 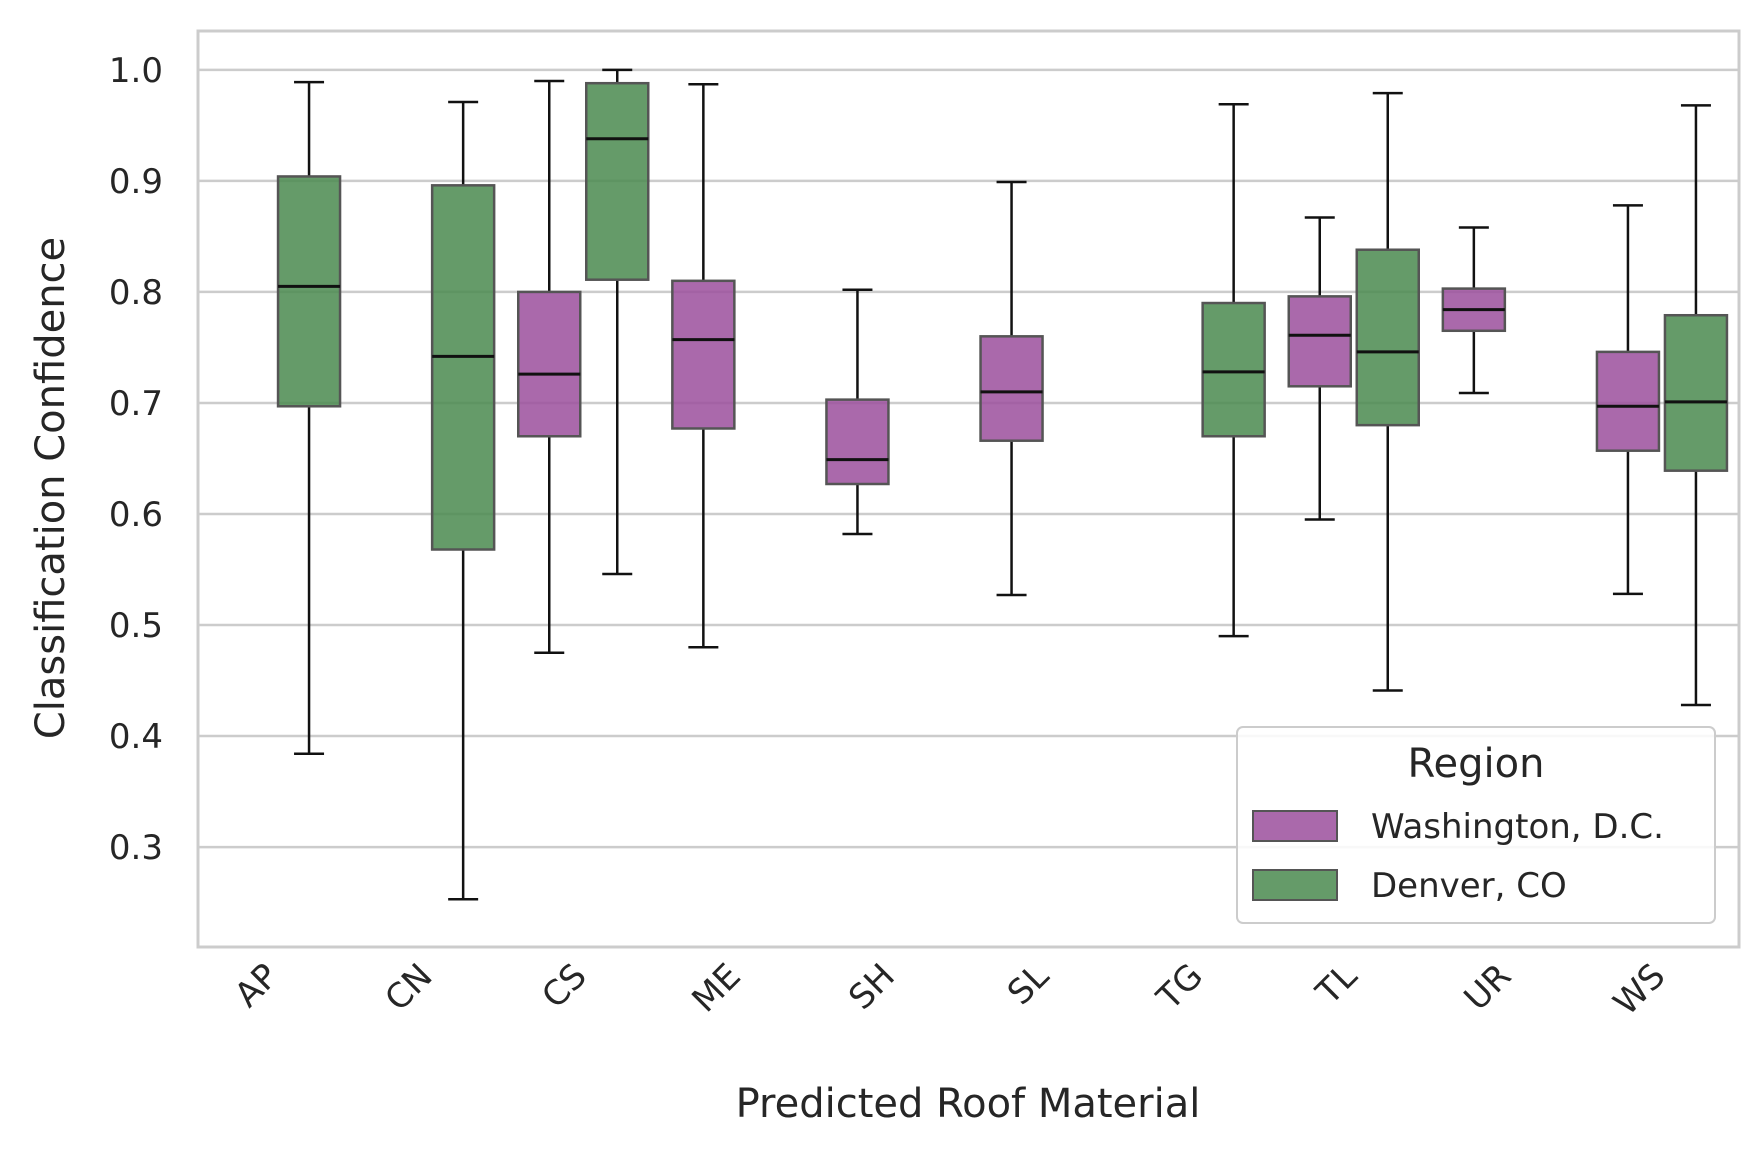 I want to click on x-axis-label: Predicted Roof Material, so click(x=968, y=1104).